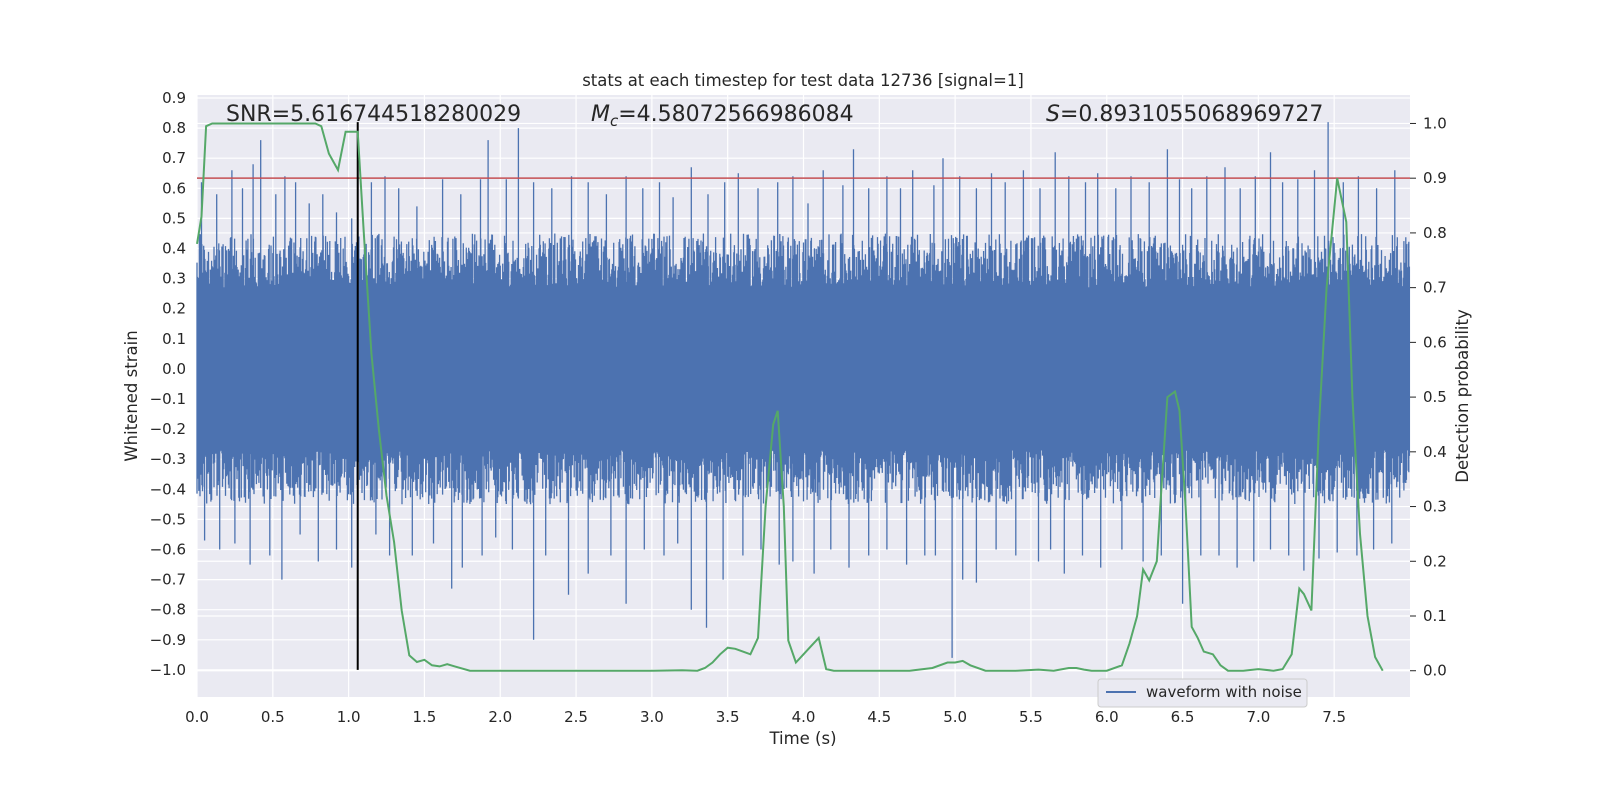  Describe the element at coordinates (373, 114) in the screenshot. I see `snr-annotation: SNR=5.616744518280029` at that location.